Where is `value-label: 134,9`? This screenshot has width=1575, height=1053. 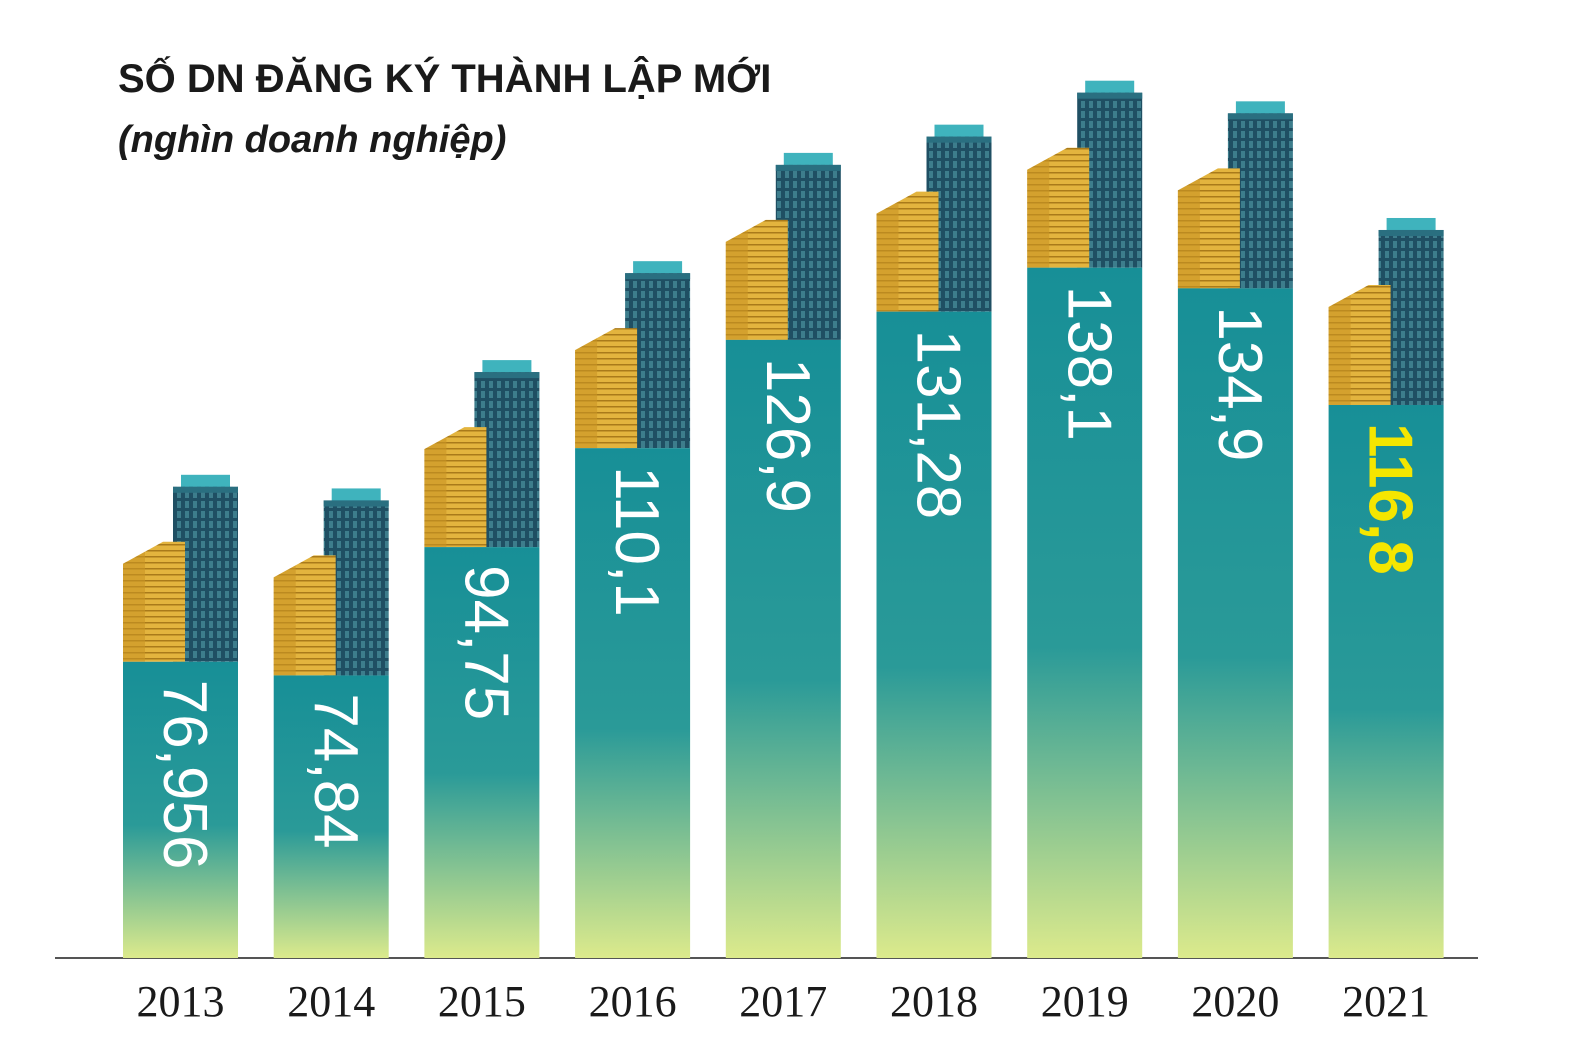 value-label: 134,9 is located at coordinates (1239, 383).